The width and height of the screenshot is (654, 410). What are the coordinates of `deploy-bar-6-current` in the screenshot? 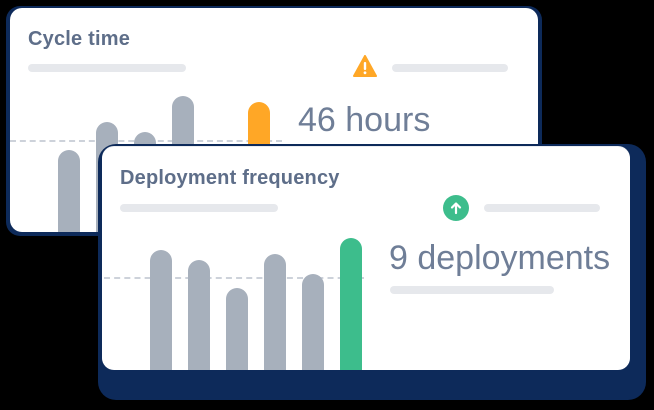 It's located at (351, 304).